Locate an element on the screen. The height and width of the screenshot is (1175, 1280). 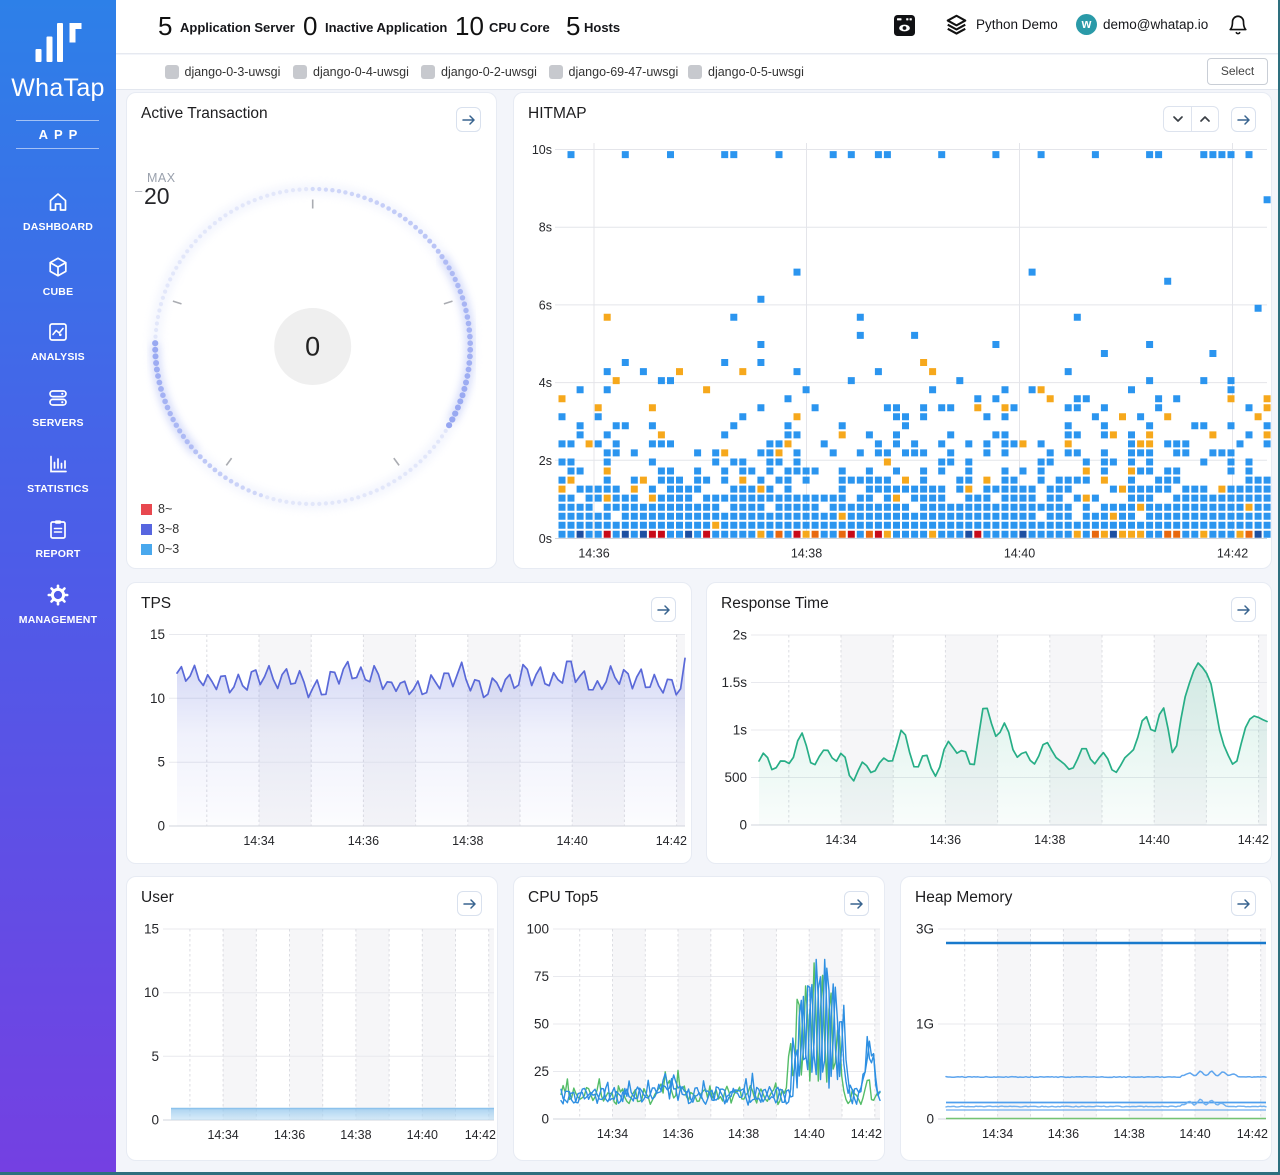
svg-text: 0s is located at coordinates (545, 539).